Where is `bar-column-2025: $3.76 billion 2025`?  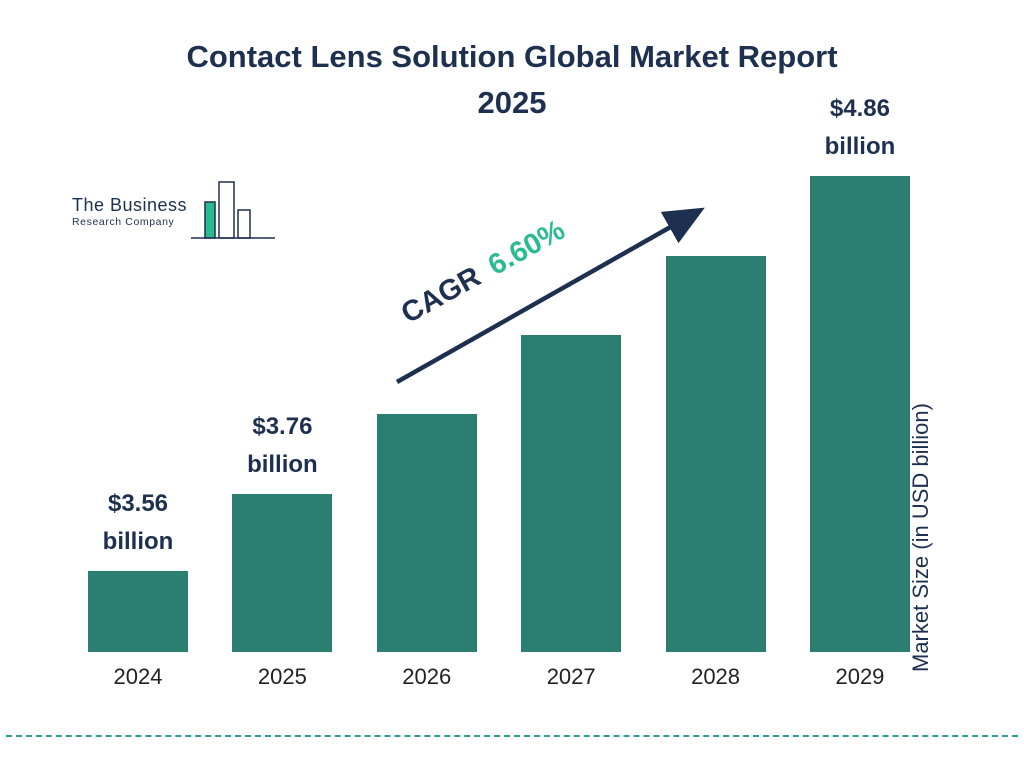 bar-column-2025: $3.76 billion 2025 is located at coordinates (282, 549).